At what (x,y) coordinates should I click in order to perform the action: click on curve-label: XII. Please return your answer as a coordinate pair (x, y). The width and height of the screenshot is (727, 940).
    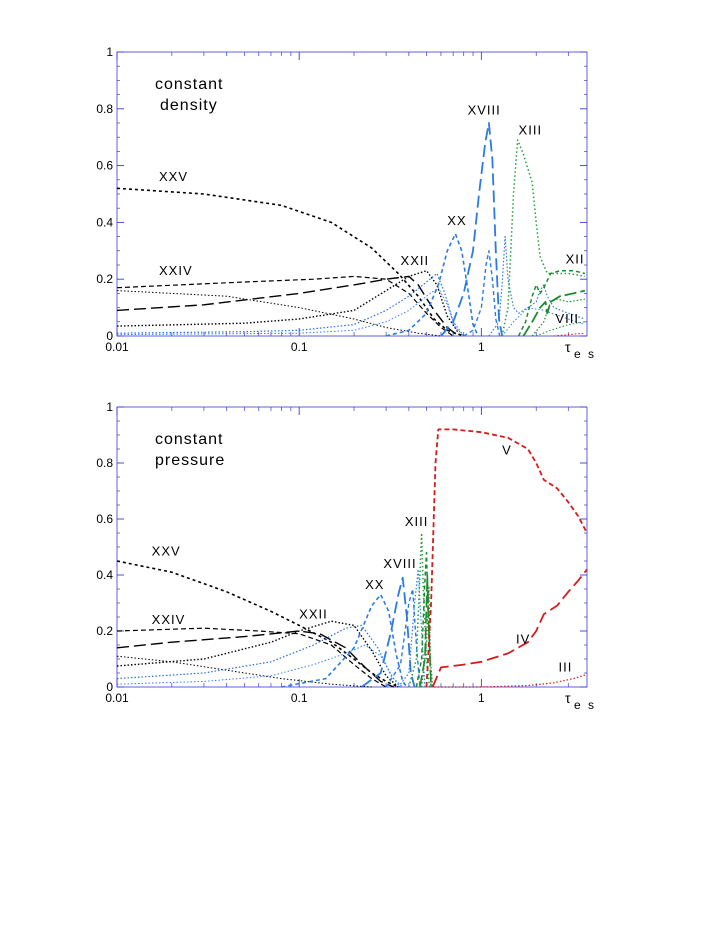
    Looking at the image, I should click on (575, 259).